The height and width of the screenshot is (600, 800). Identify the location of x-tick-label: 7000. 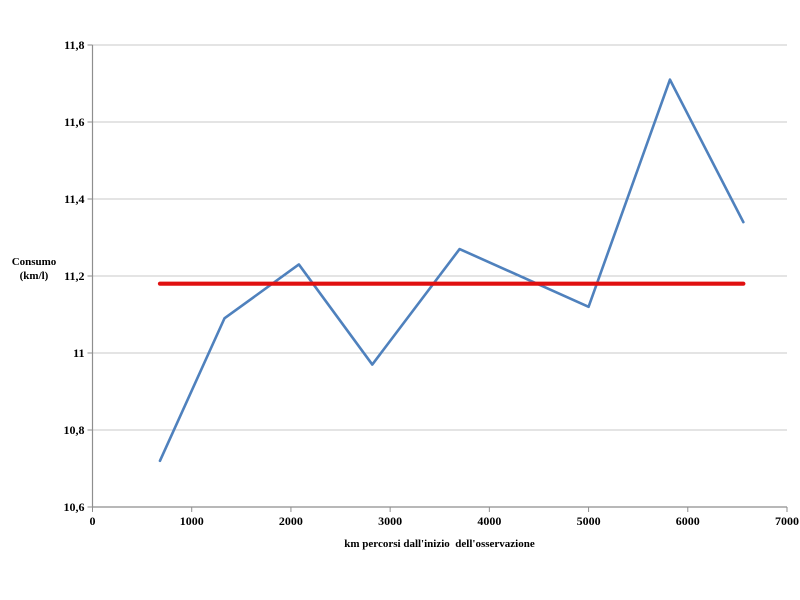
(787, 521).